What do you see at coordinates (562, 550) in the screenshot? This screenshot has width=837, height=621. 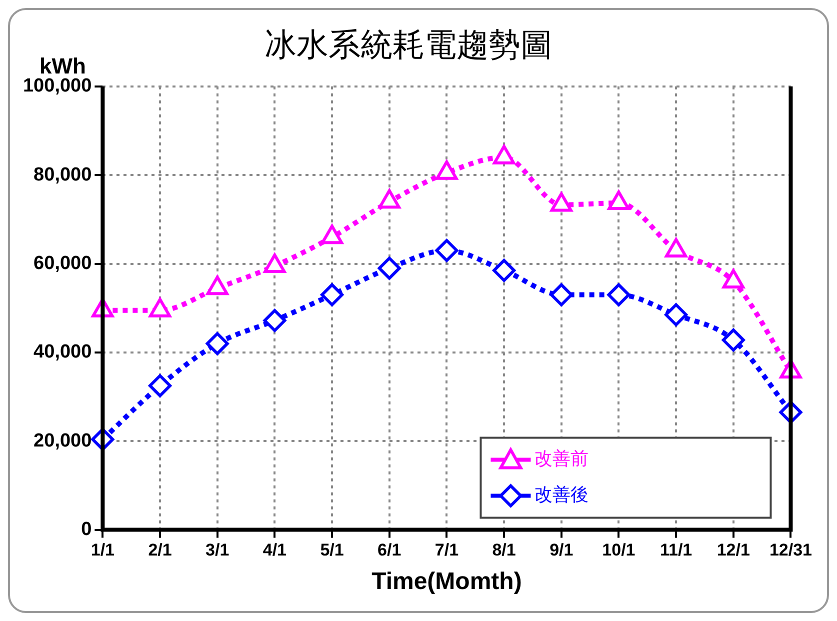 I see `x-tick-label: 9/1` at bounding box center [562, 550].